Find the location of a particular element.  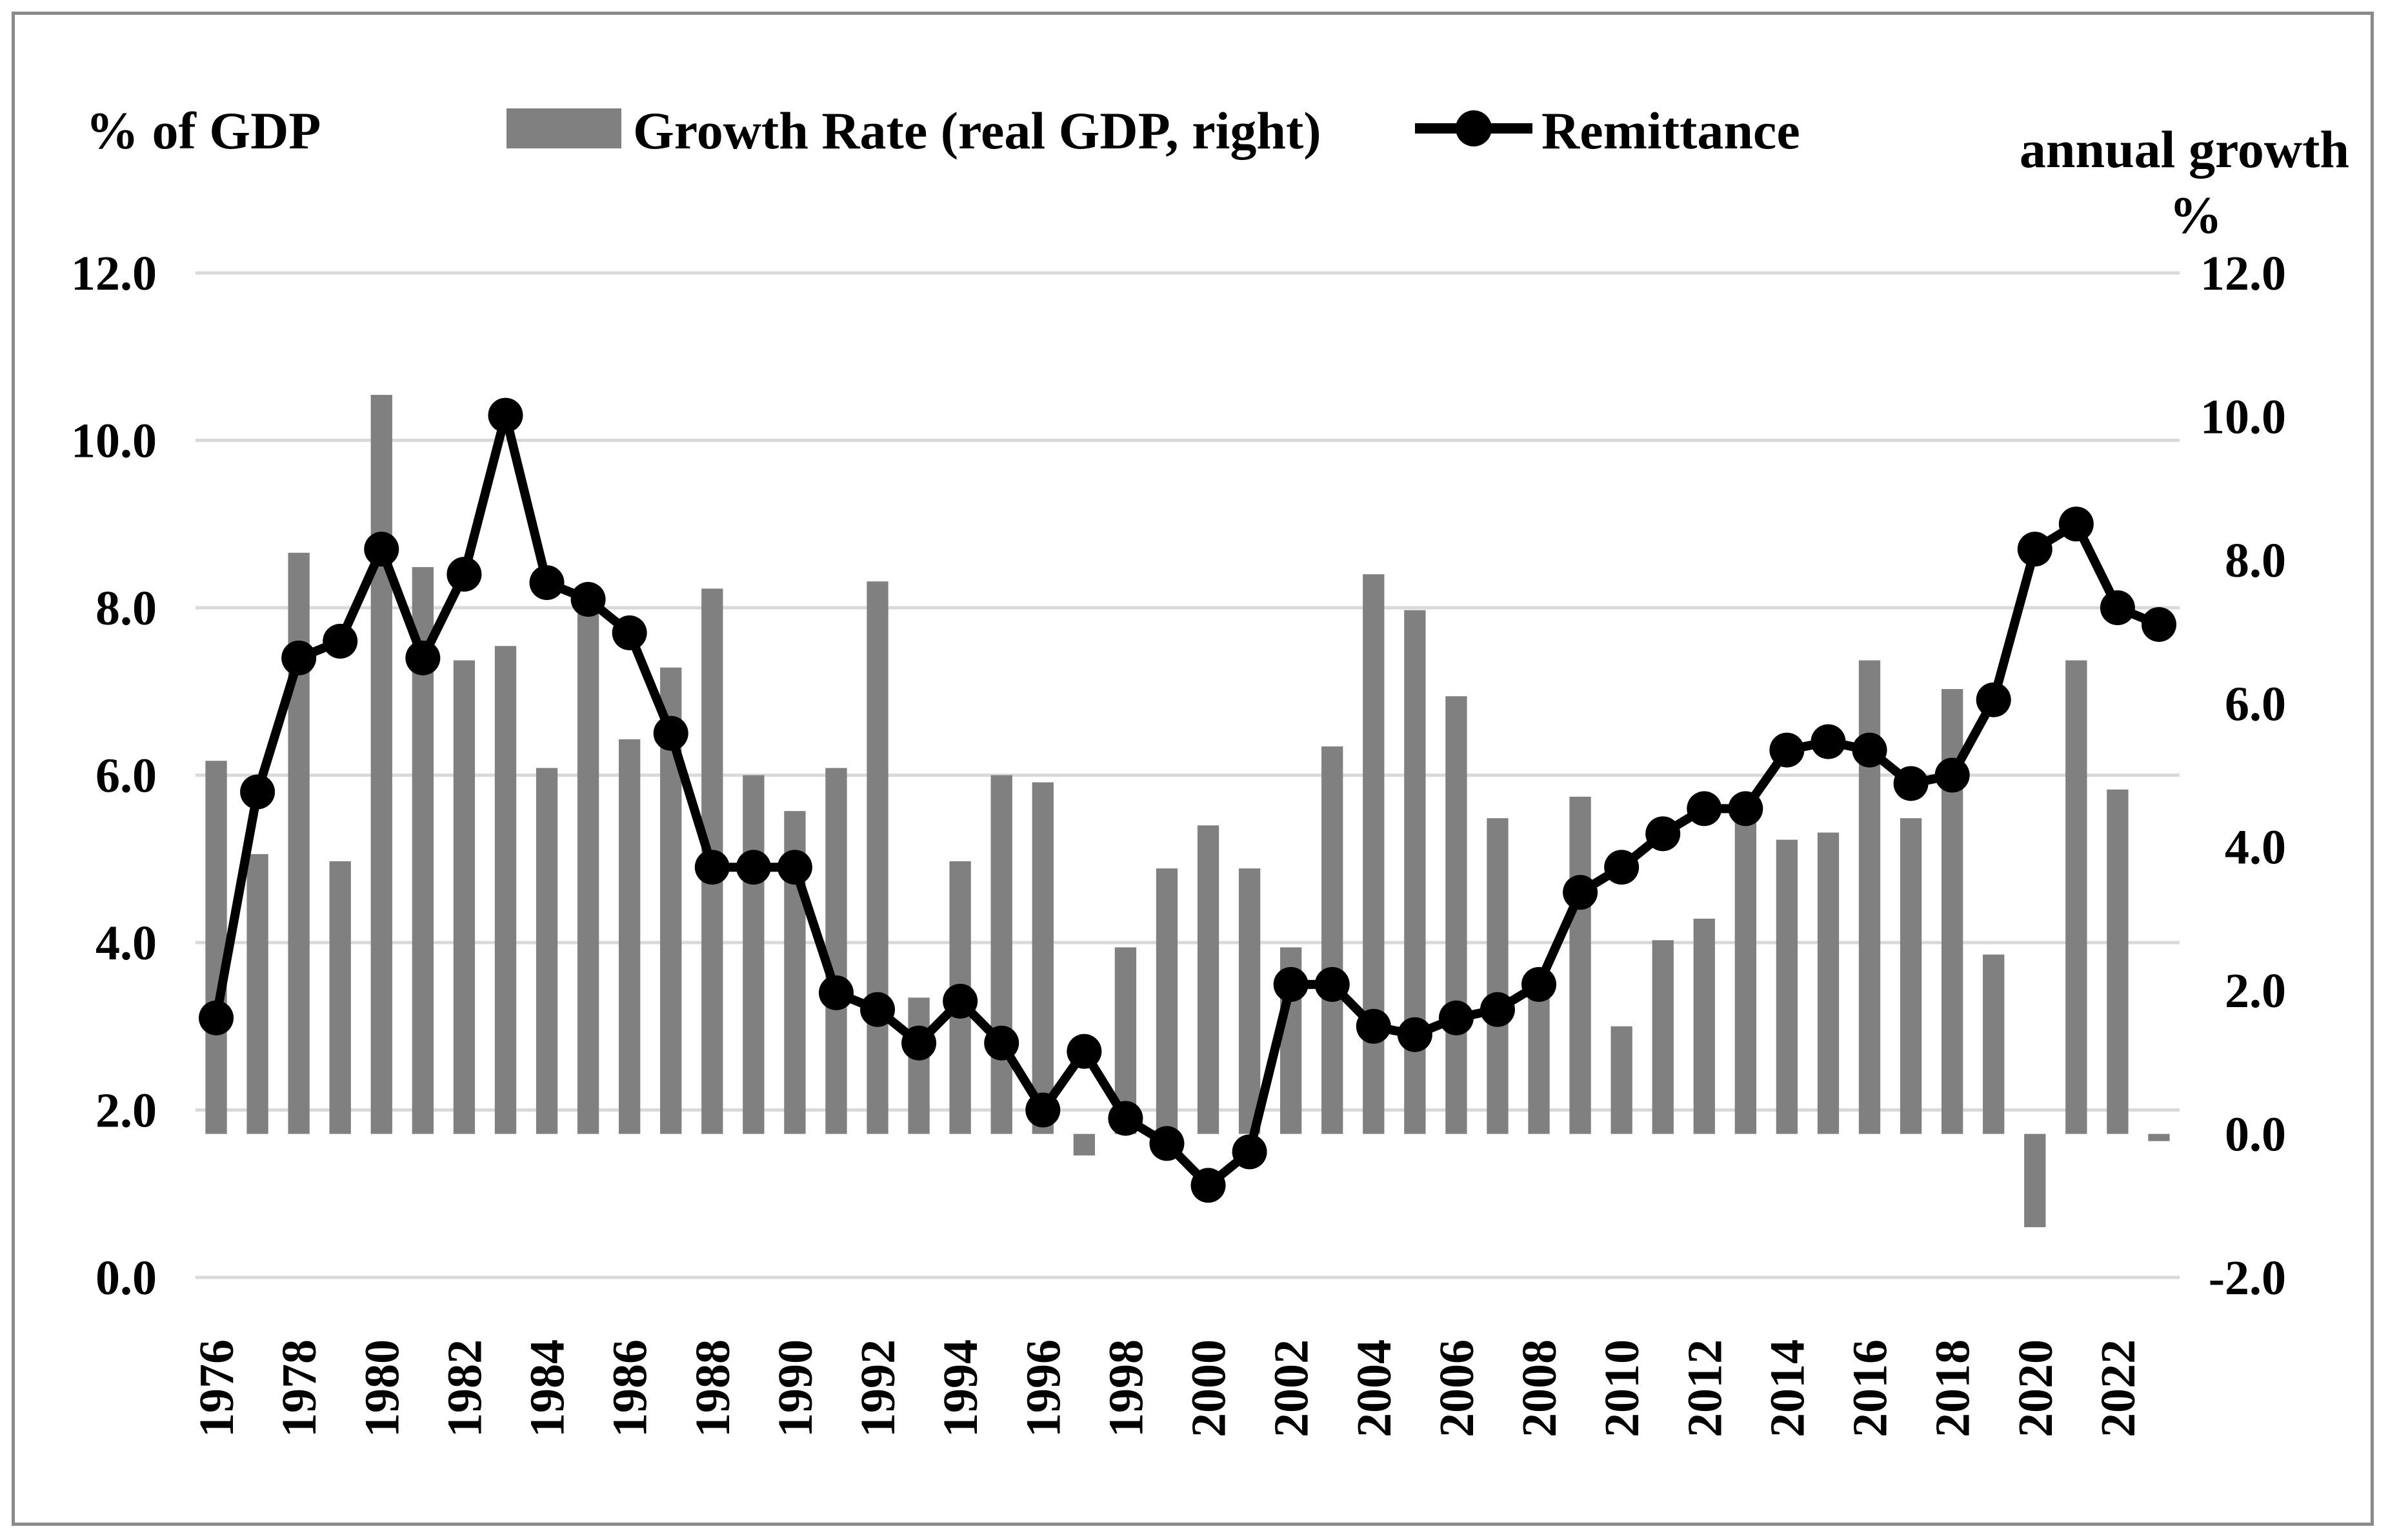

right-tick-label: 10.0 is located at coordinates (2243, 417).